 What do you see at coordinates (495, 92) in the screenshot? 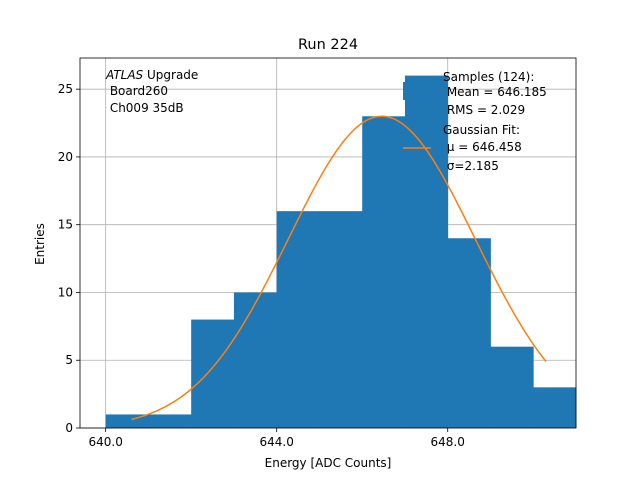
I see `legend-samples-line-2: Mean = 646.185` at bounding box center [495, 92].